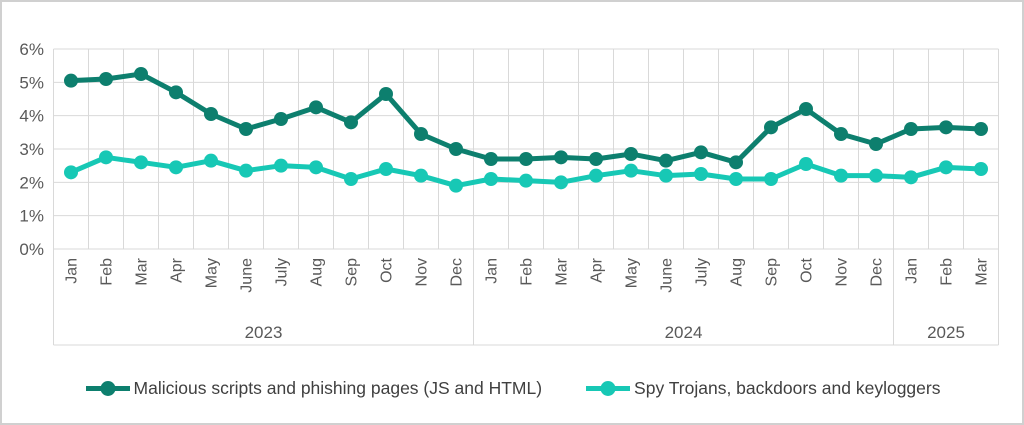 This screenshot has height=425, width=1024. I want to click on year-label: 2023, so click(264, 332).